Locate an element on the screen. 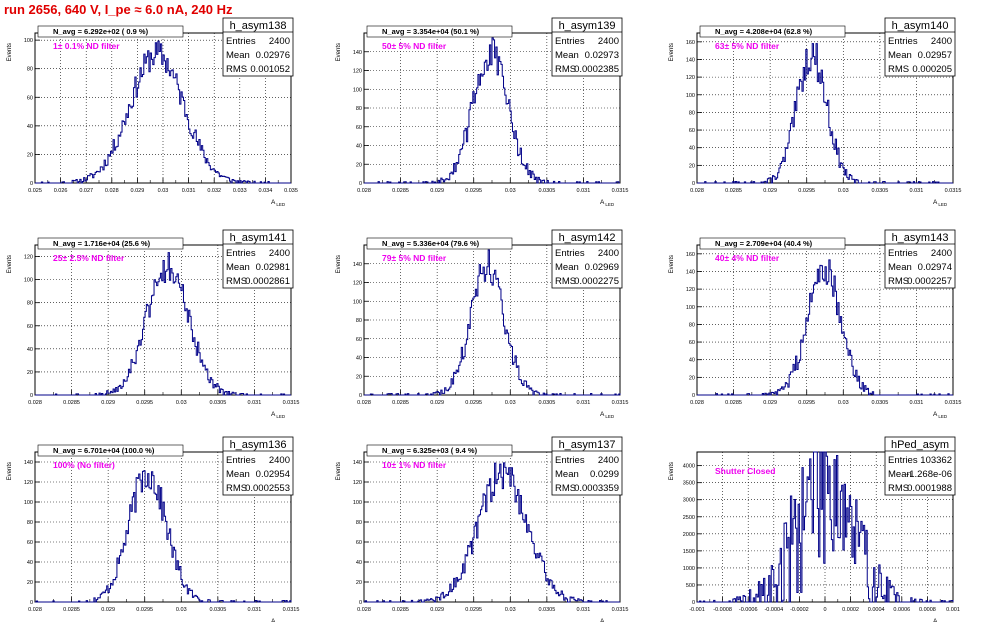 This screenshot has width=996, height=622. histogram-name: h_asym140 is located at coordinates (920, 26).